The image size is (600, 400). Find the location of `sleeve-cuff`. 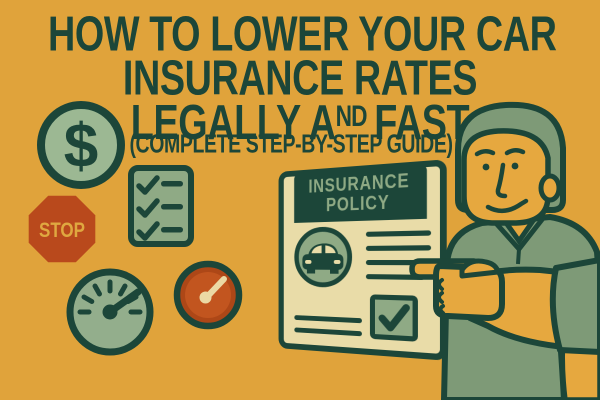

sleeve-cuff is located at coordinates (574, 306).